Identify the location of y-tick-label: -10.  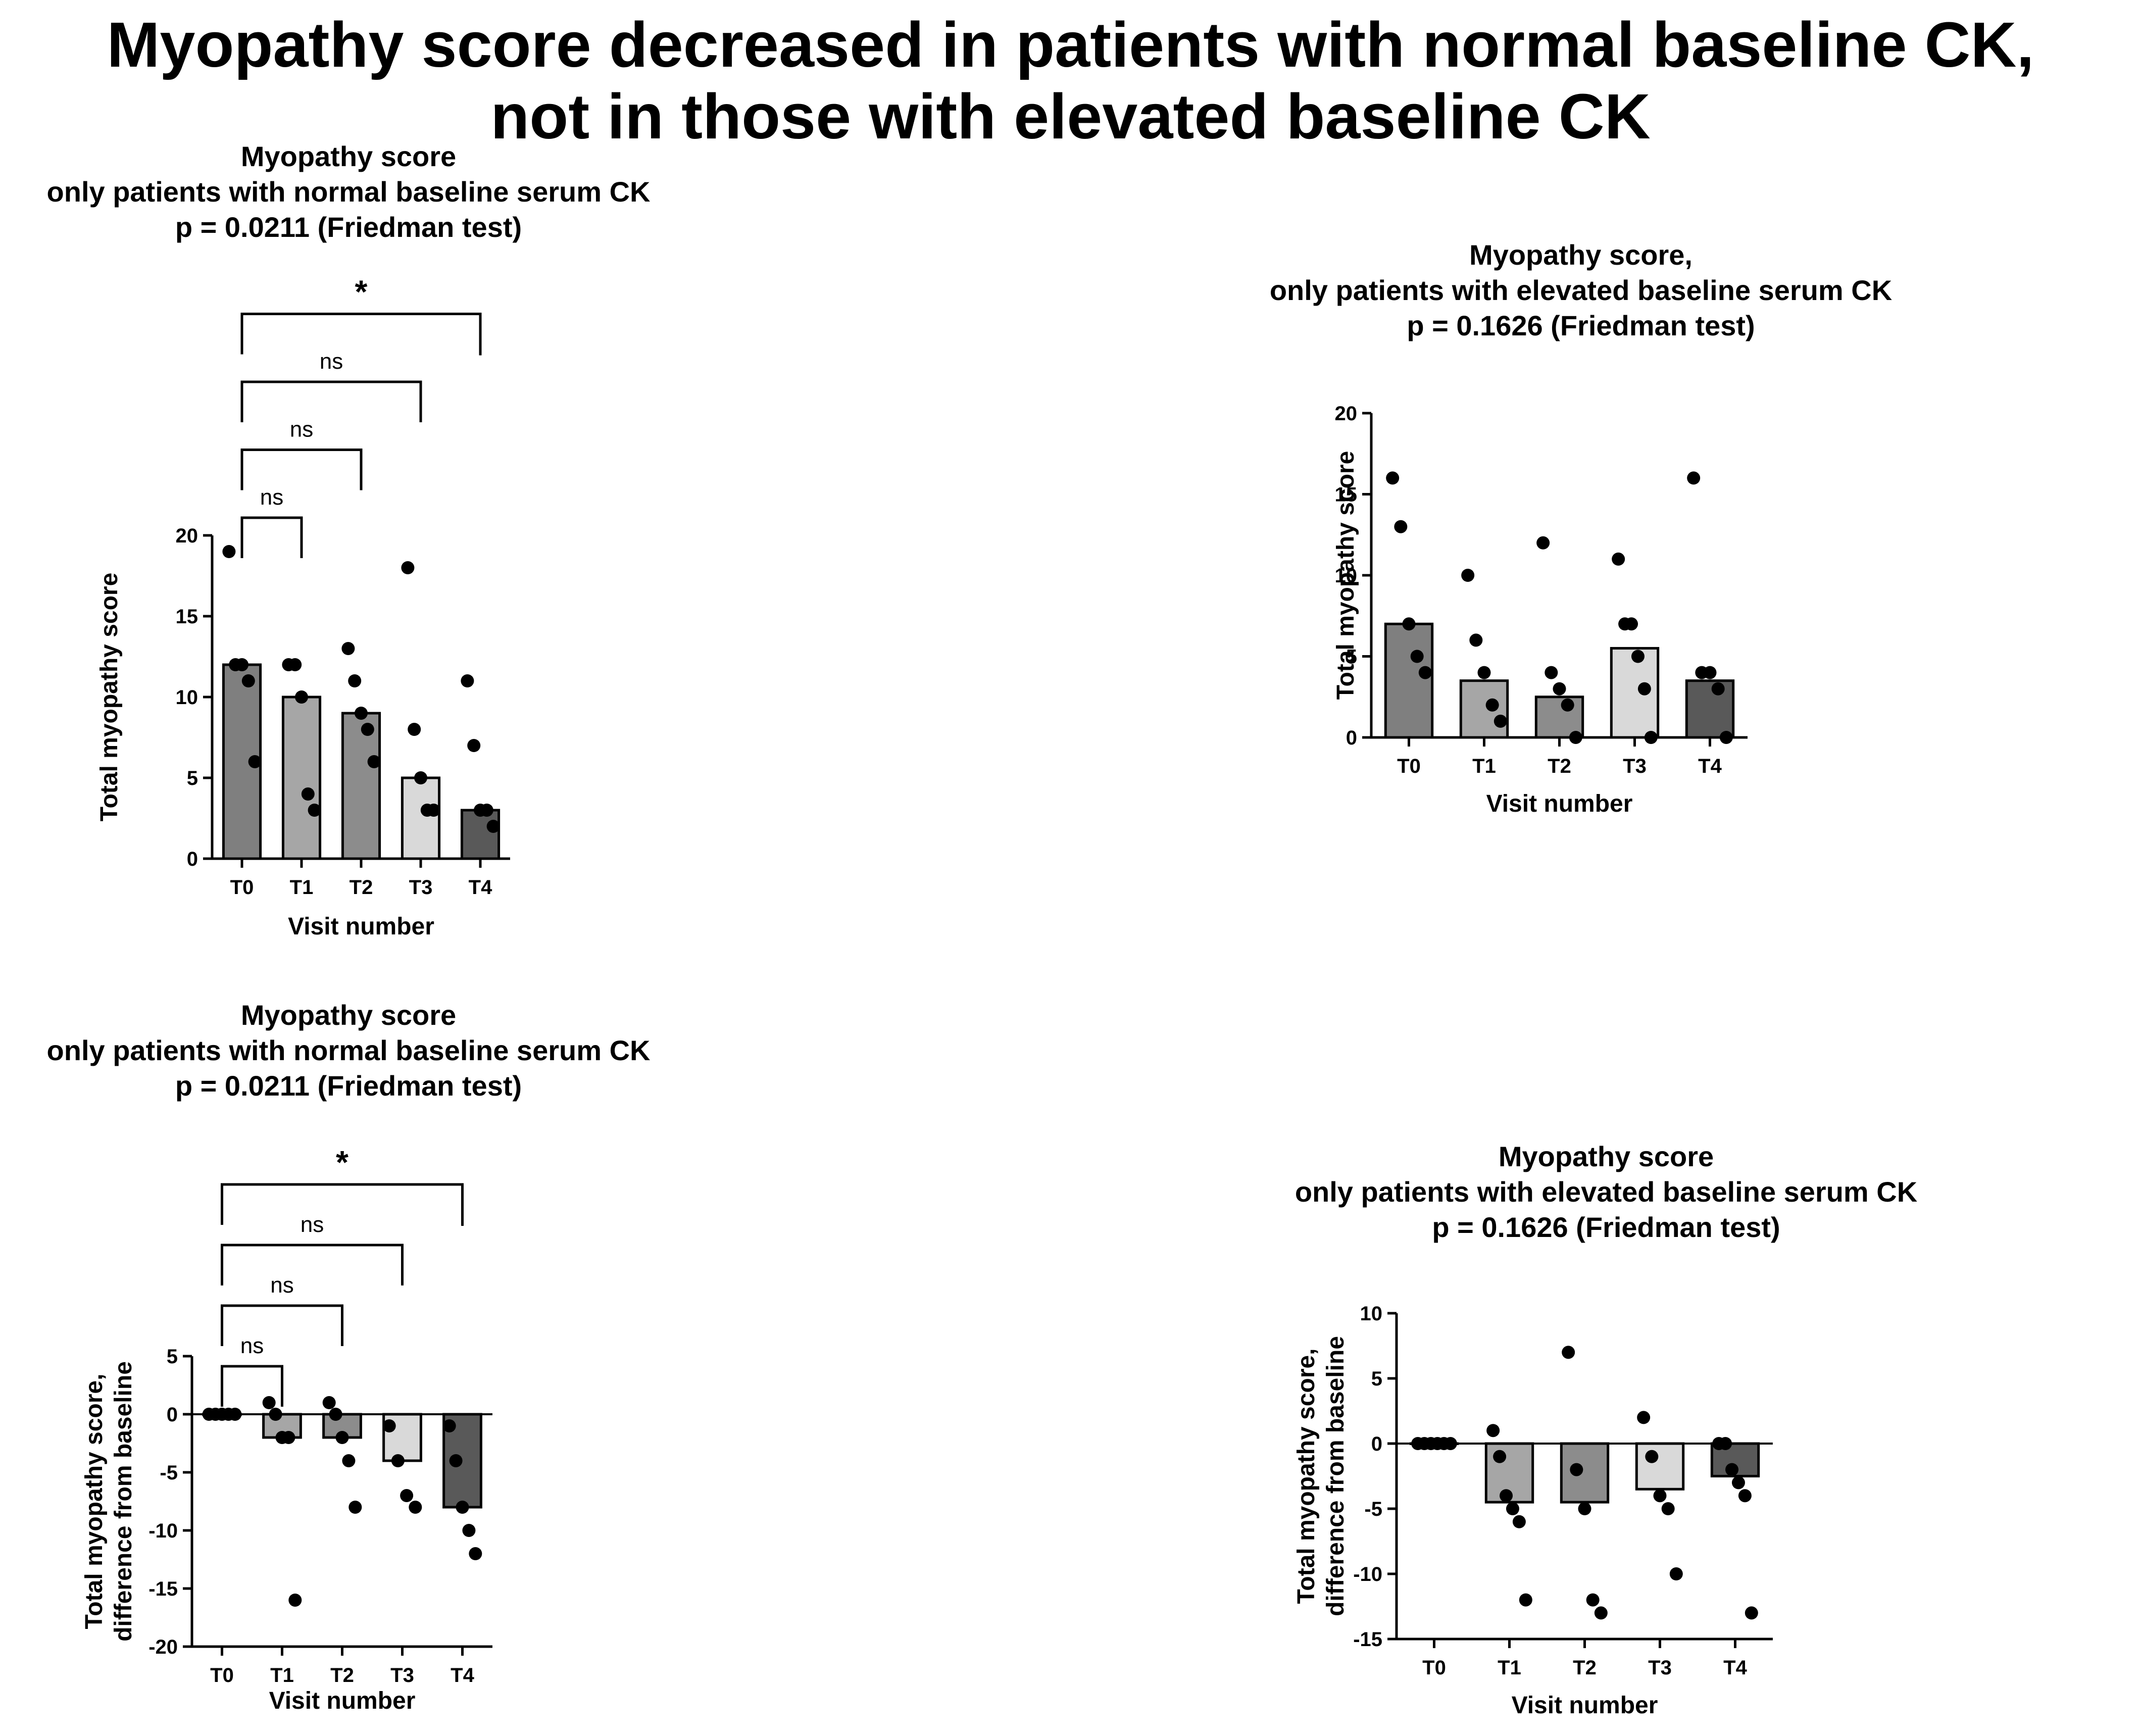
(1367, 1574).